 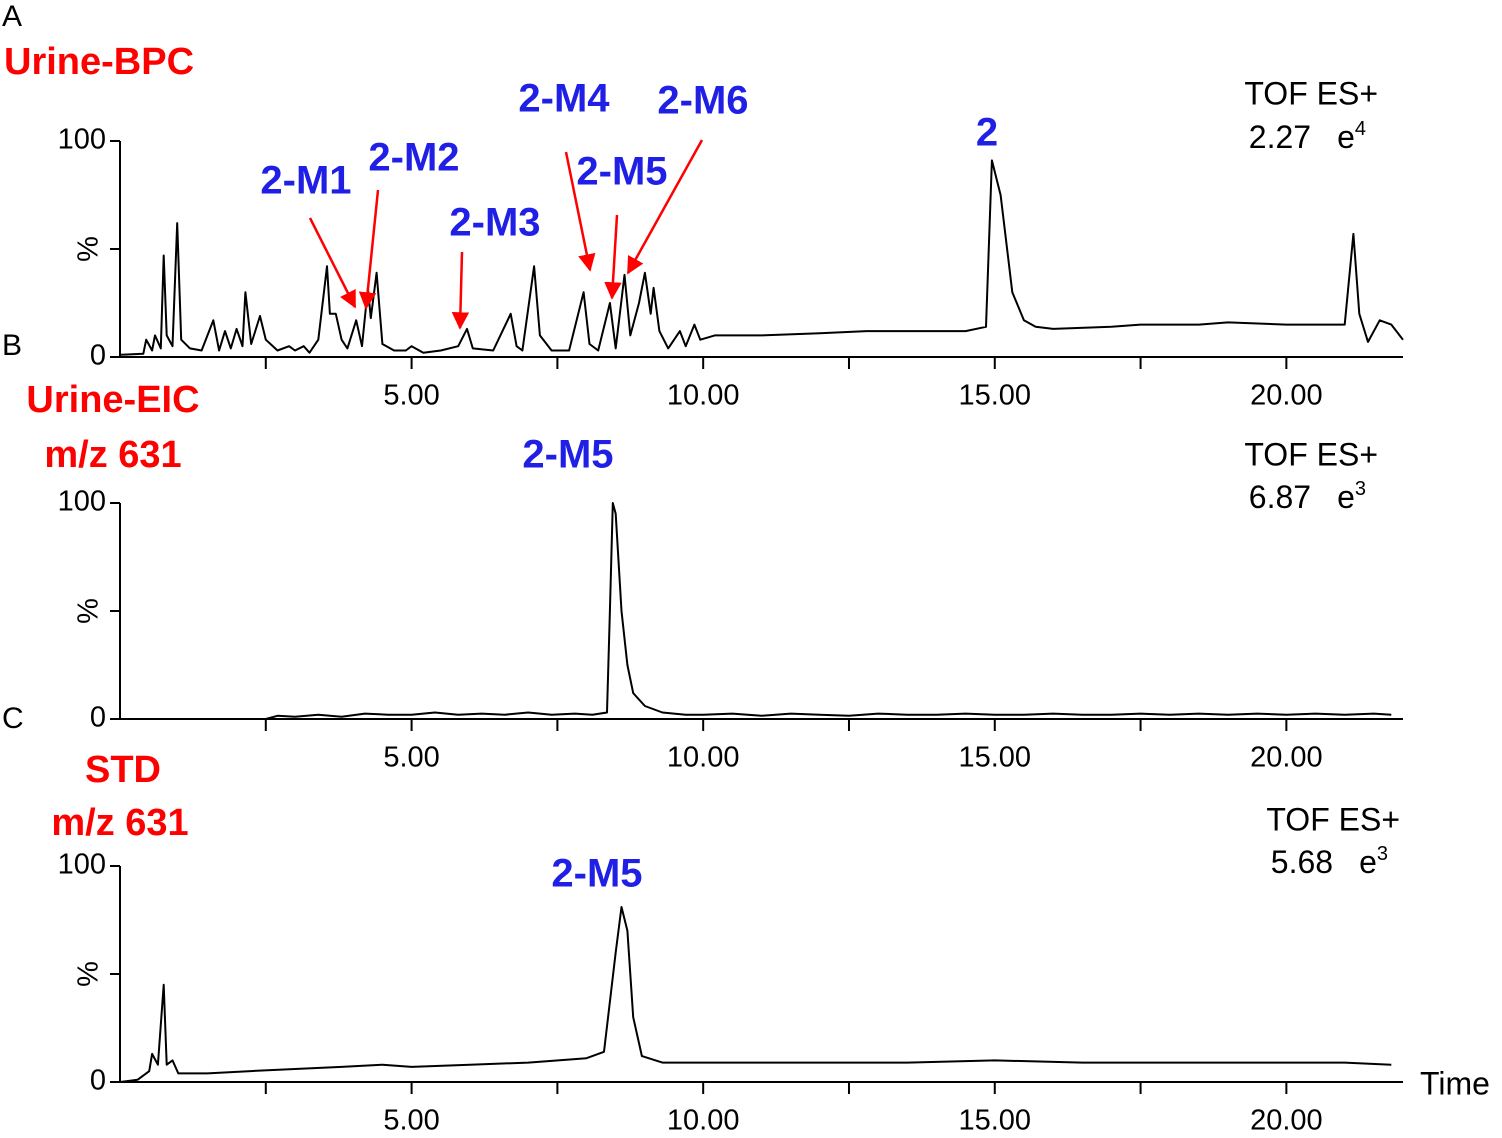 What do you see at coordinates (305, 181) in the screenshot?
I see `peak-label: 2-M1` at bounding box center [305, 181].